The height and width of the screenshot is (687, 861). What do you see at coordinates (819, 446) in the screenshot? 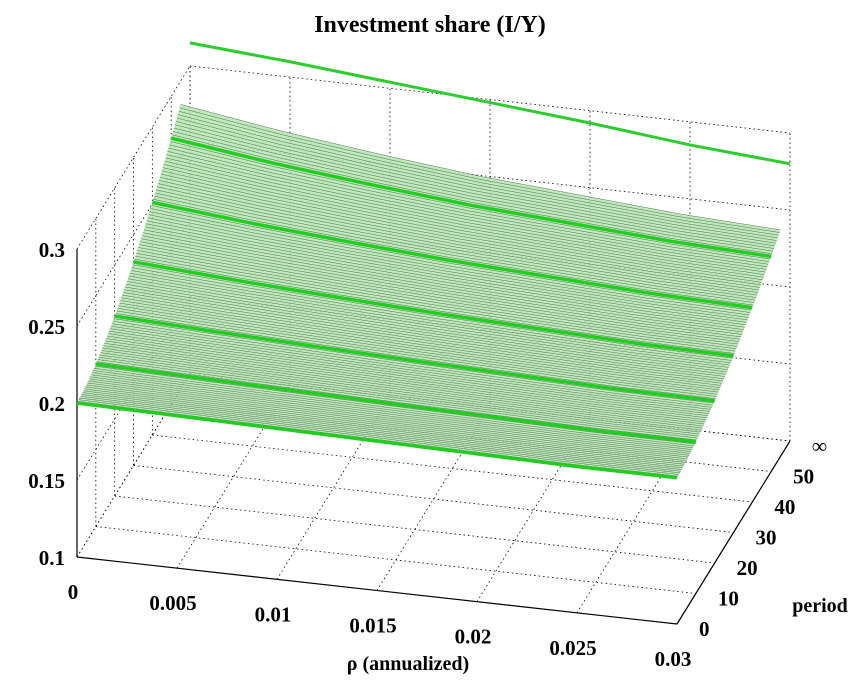
I see `y-tick-label: ∞` at bounding box center [819, 446].